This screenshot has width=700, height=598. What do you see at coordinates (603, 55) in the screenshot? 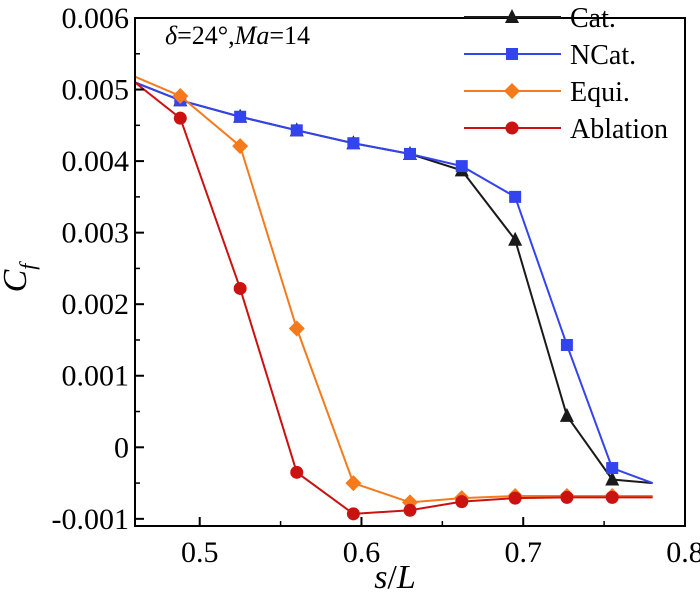
I see `legend-label: NCat.` at bounding box center [603, 55].